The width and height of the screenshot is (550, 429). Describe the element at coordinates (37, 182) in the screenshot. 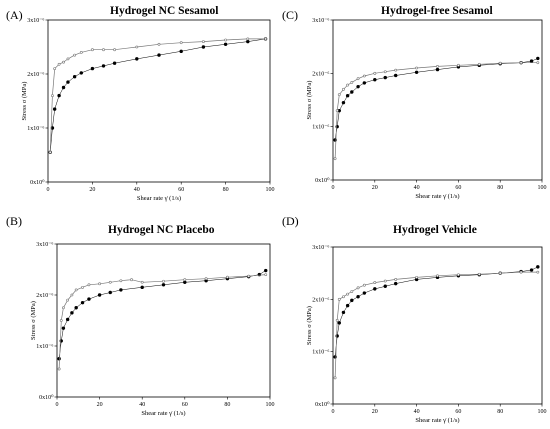

I see `y-tick-label: 0x10⁰` at that location.